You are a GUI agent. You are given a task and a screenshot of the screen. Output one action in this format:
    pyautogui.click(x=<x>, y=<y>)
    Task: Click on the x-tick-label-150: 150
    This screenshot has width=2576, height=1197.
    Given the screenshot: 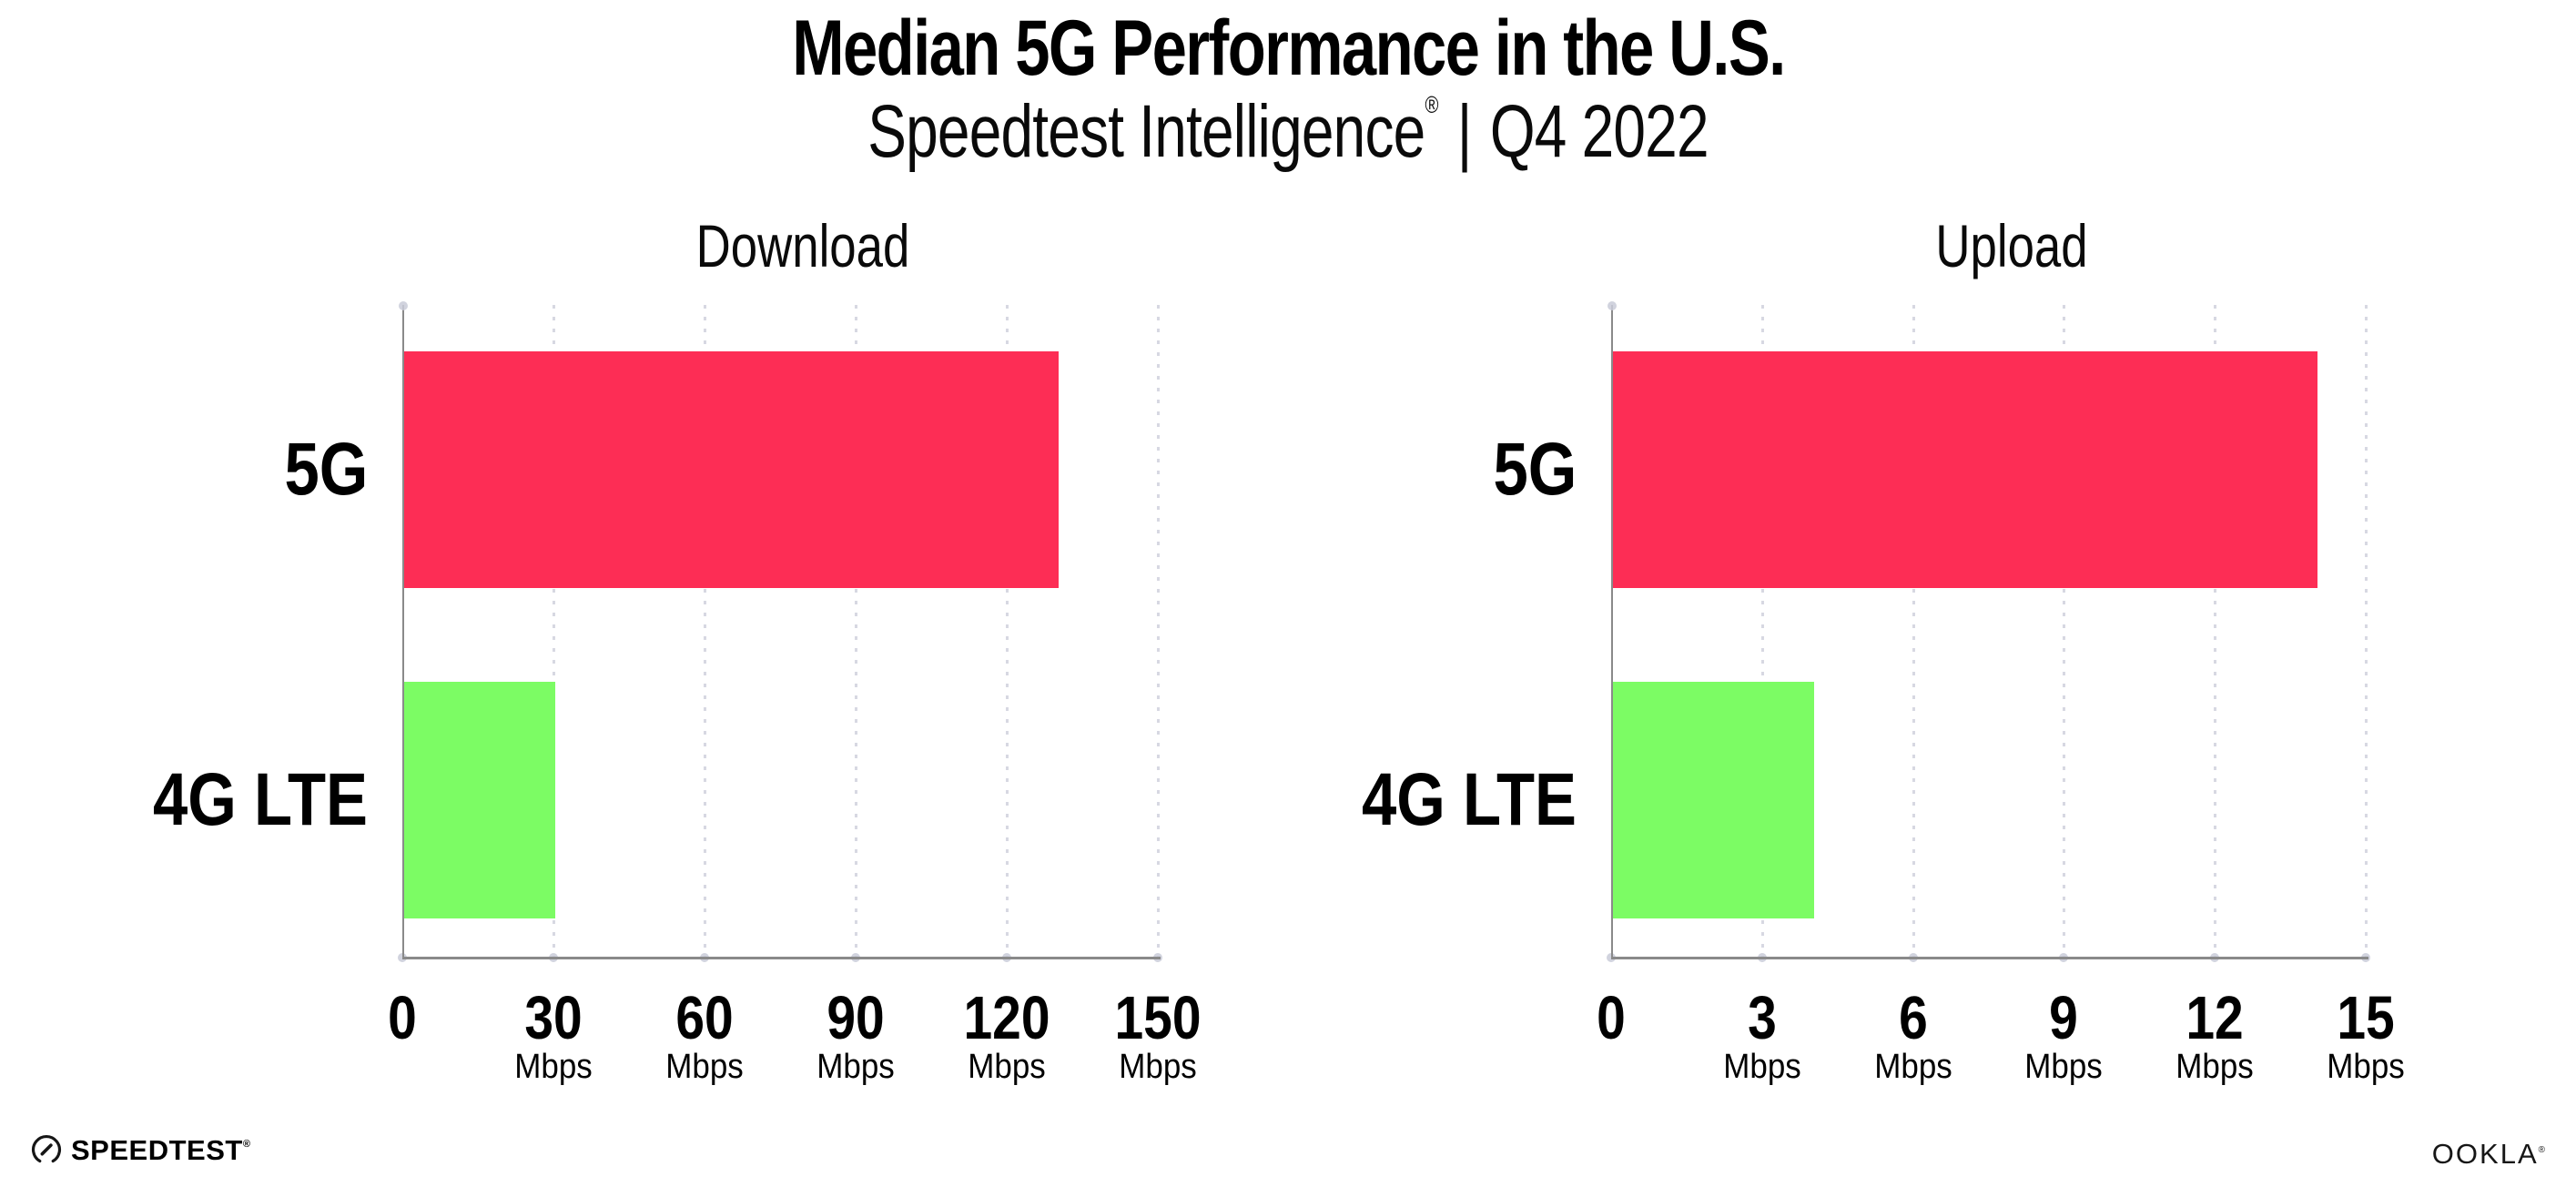 What is the action you would take?
    pyautogui.click(x=1158, y=1018)
    